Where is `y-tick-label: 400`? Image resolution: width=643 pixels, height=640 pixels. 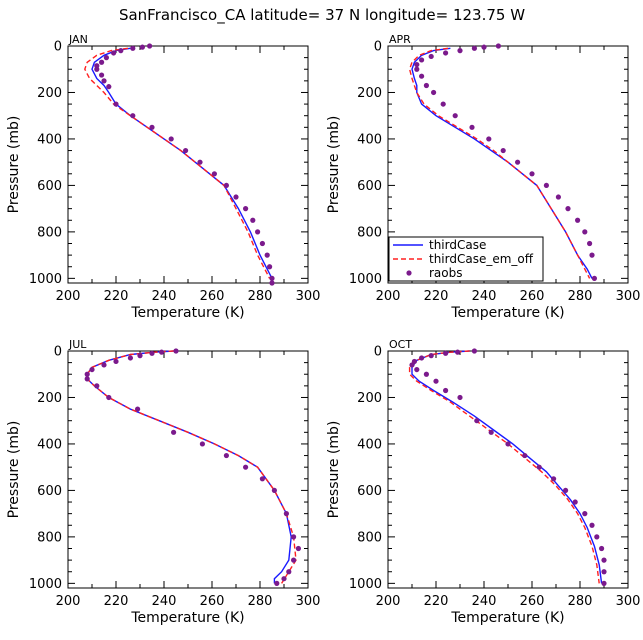
y-tick-label: 400 is located at coordinates (49, 444).